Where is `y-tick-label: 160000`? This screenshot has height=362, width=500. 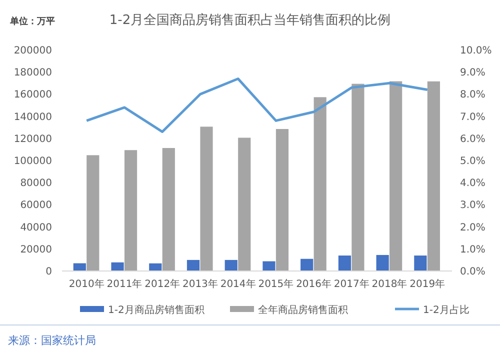 y-tick-label: 160000 is located at coordinates (33, 95).